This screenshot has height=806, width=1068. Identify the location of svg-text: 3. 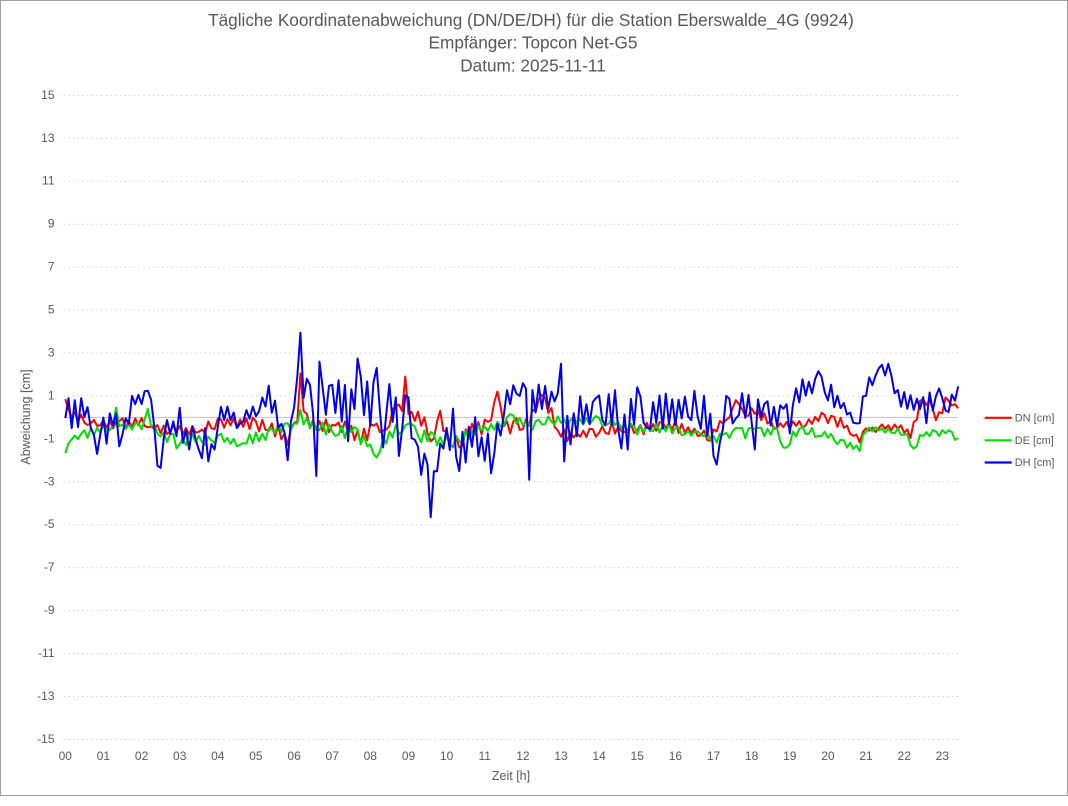
(51, 353).